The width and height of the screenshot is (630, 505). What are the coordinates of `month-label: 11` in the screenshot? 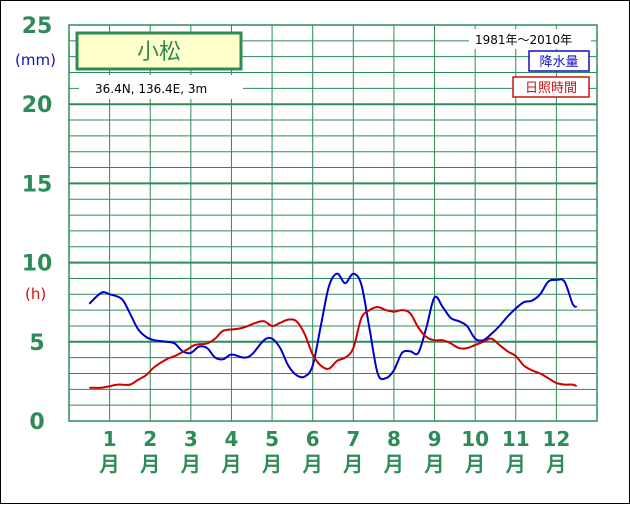 It's located at (516, 439).